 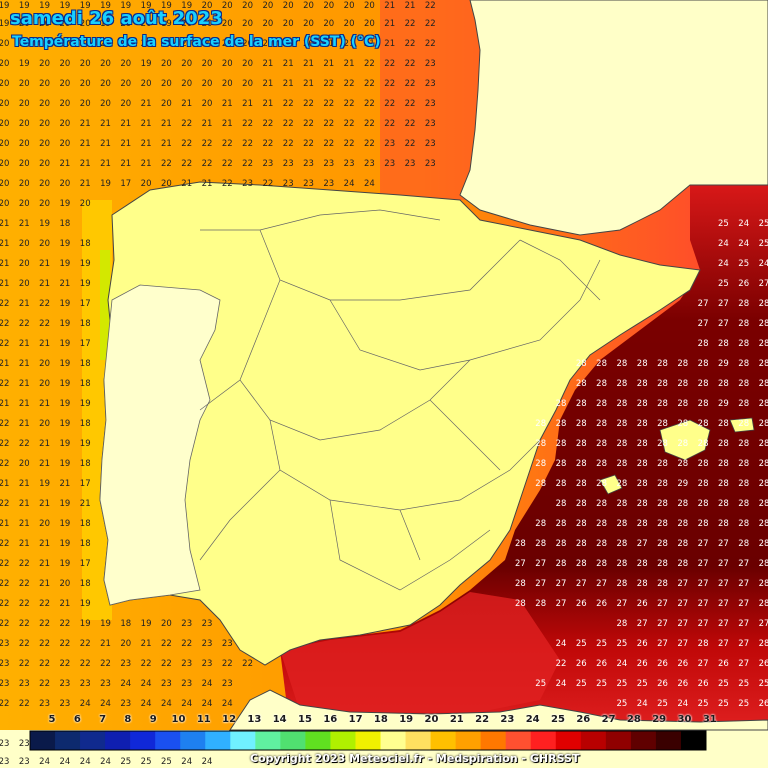 I want to click on sst-value: 17, so click(x=85, y=484).